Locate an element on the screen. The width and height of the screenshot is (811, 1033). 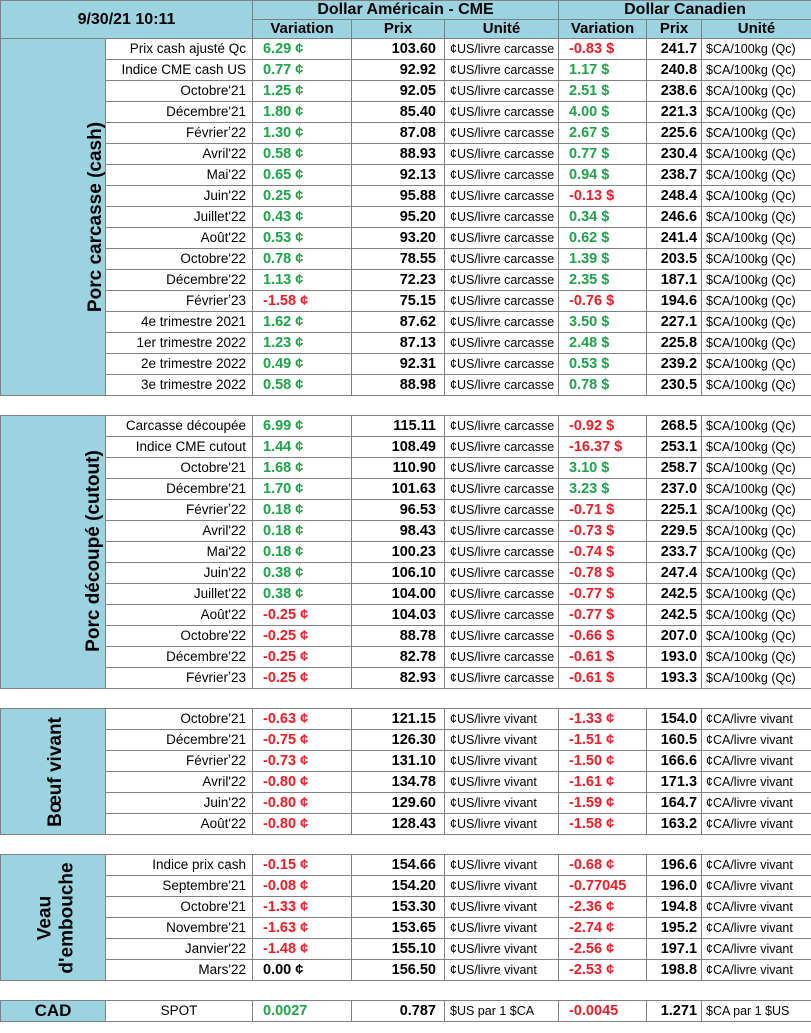
cad-variation: -1.59 ¢ is located at coordinates (603, 803).